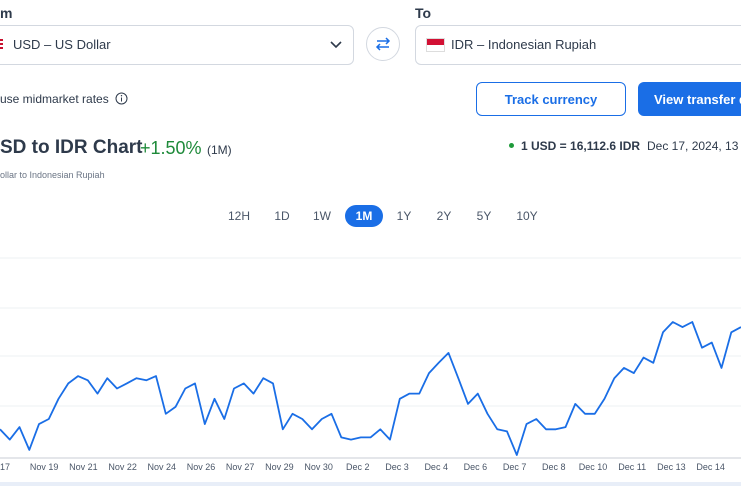 Image resolution: width=741 pixels, height=486 pixels. I want to click on x-tick-label: Nov 29, so click(279, 467).